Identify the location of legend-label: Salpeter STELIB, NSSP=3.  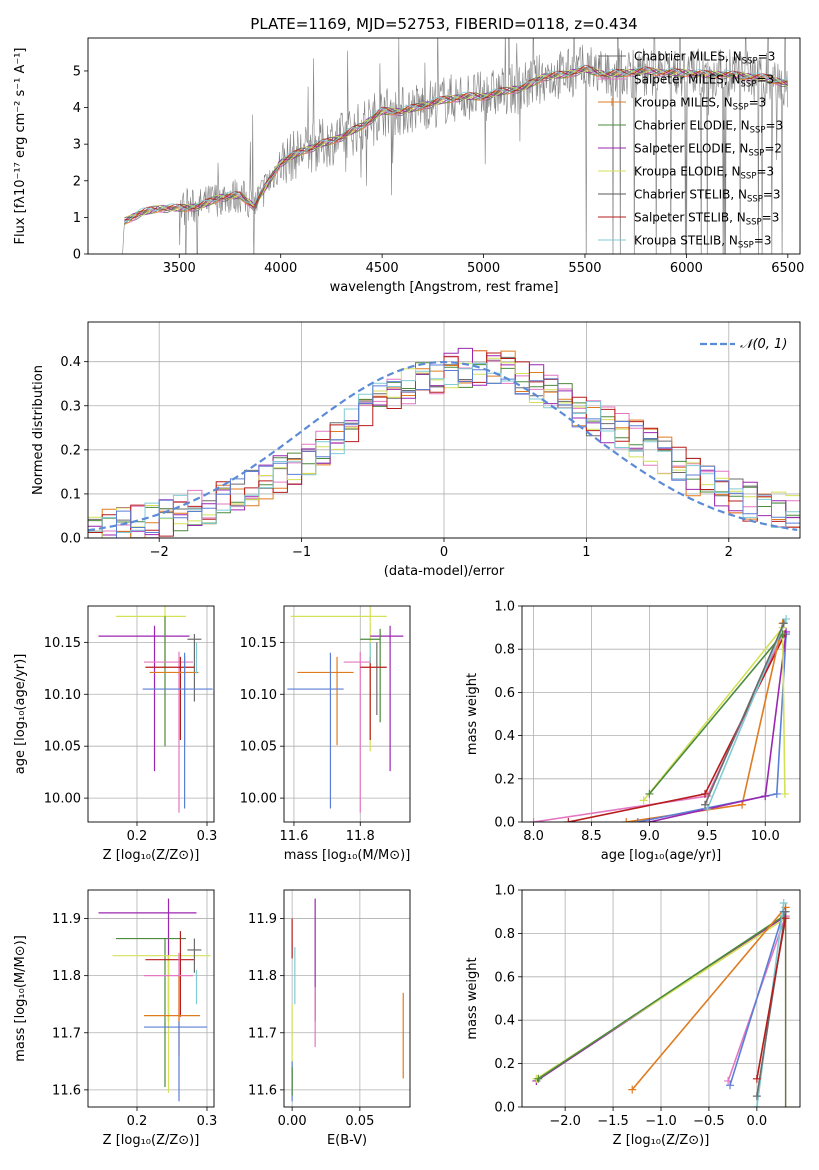
(706, 219).